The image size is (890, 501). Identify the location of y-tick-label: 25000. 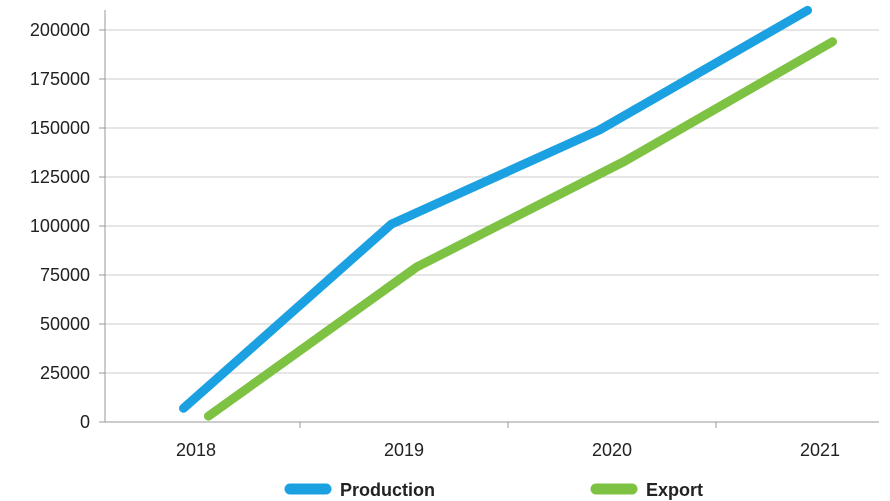
(65, 373).